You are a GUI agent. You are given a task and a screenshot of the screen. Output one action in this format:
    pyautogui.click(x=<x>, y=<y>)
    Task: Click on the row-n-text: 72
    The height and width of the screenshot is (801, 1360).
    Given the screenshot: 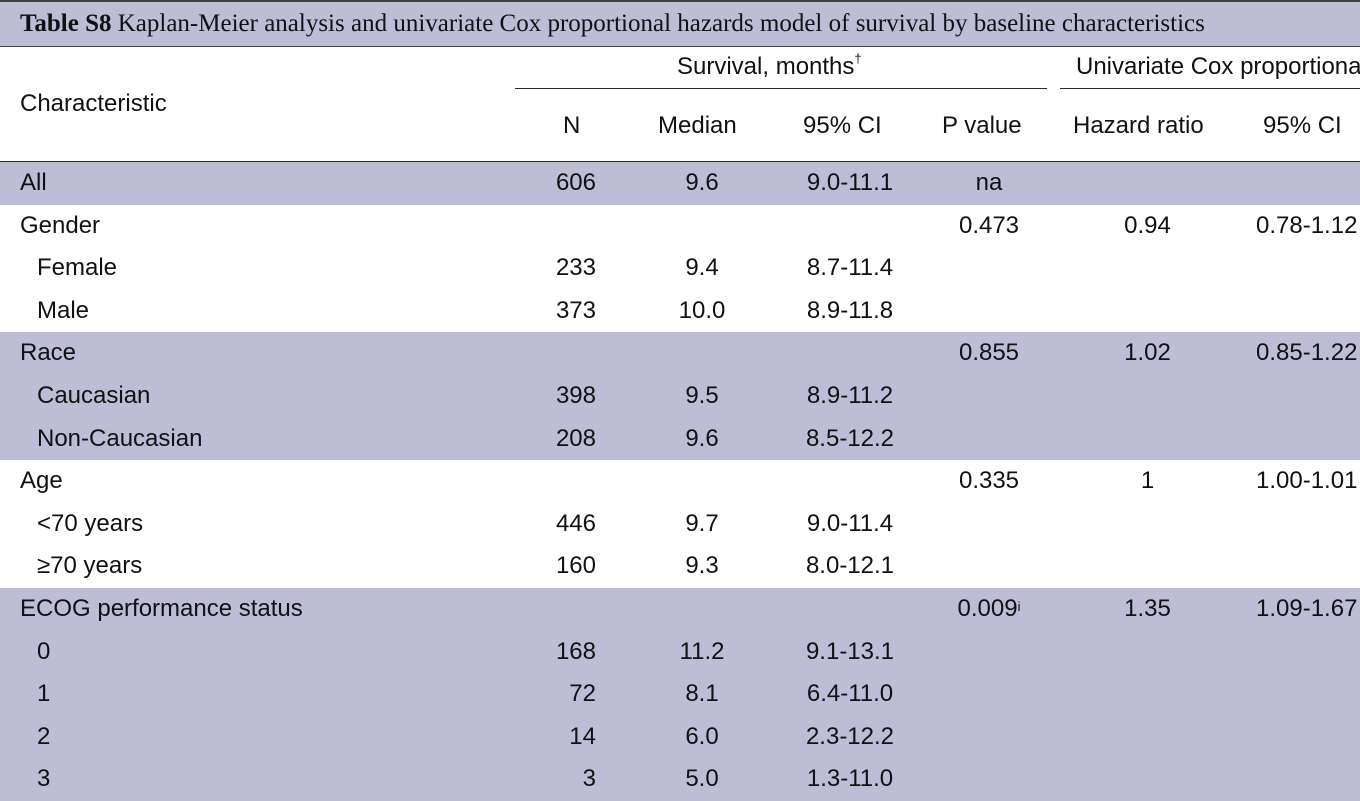 What is the action you would take?
    pyautogui.click(x=582, y=694)
    